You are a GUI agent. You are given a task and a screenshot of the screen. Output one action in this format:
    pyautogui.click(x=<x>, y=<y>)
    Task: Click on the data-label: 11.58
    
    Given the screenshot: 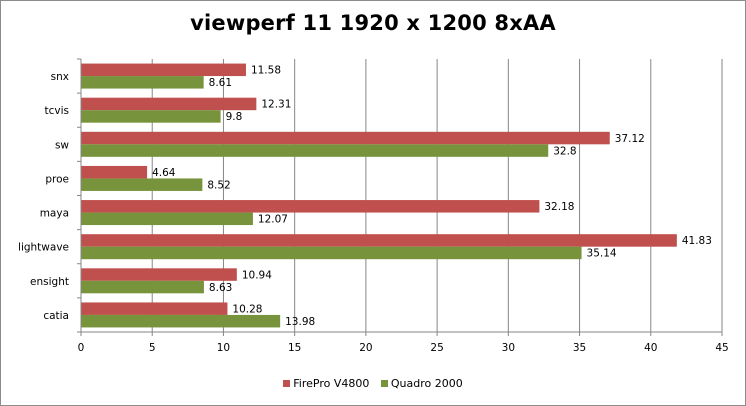 What is the action you would take?
    pyautogui.click(x=266, y=71)
    